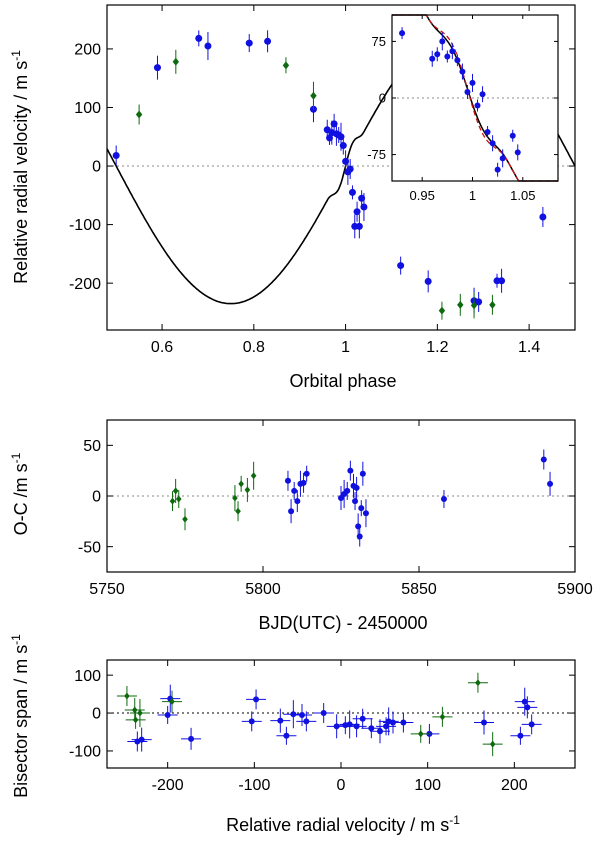 The width and height of the screenshot is (600, 841). I want to click on x-tick-label: 5900, so click(575, 589).